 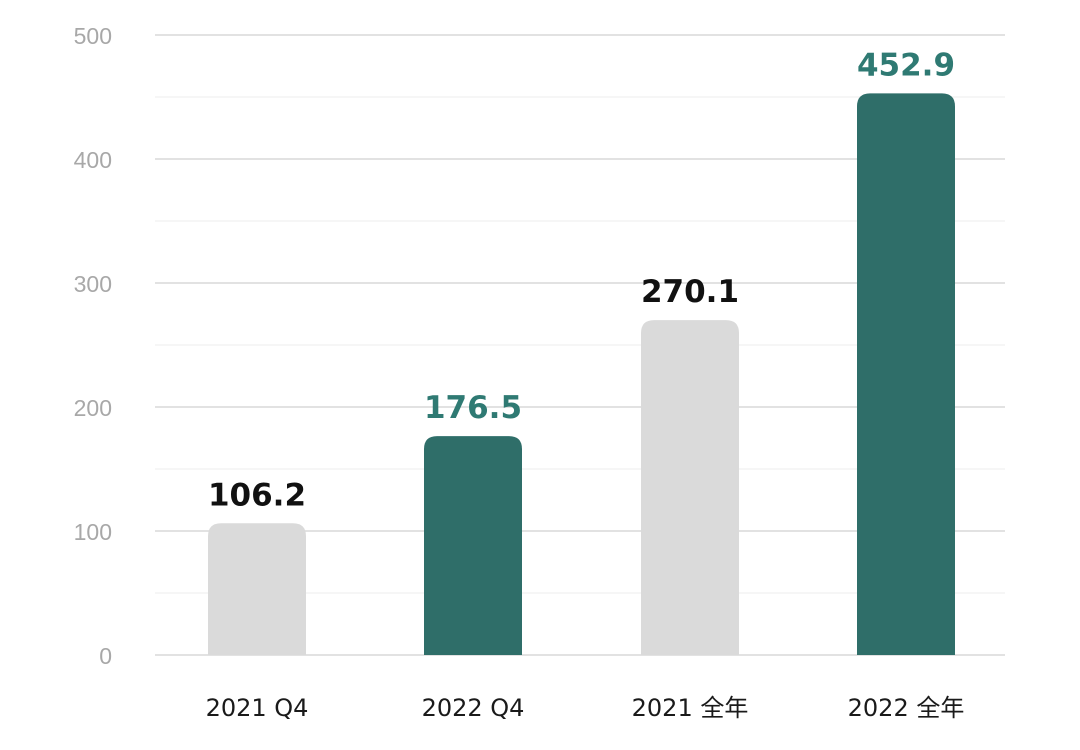 What do you see at coordinates (690, 708) in the screenshot?
I see `x-category-label: 2021 全年` at bounding box center [690, 708].